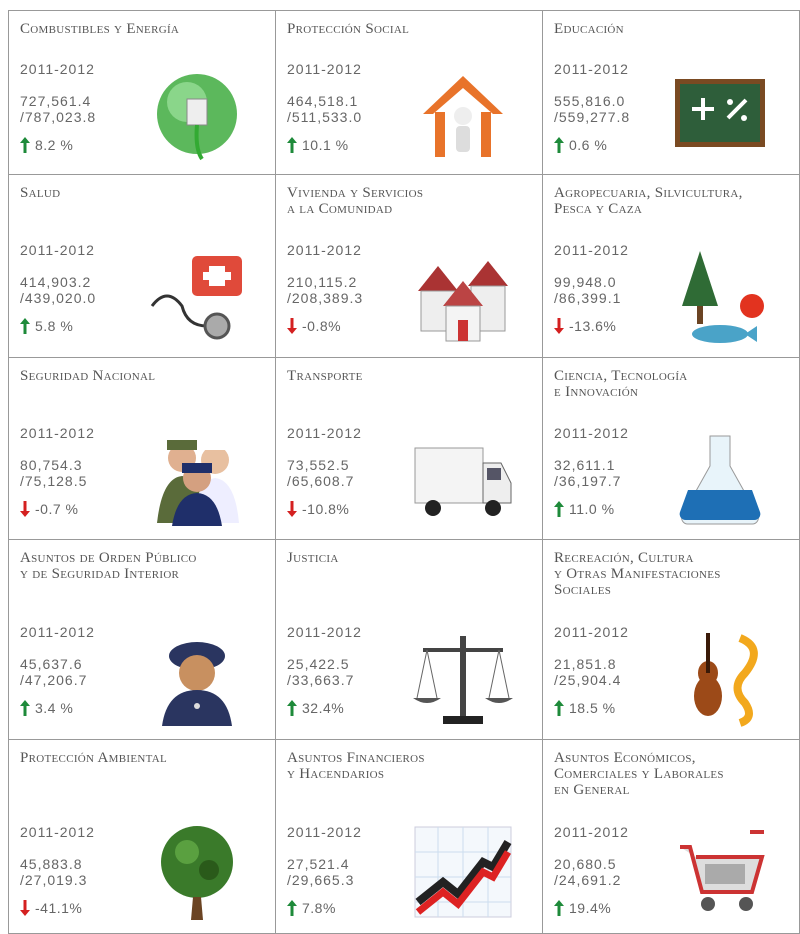 The width and height of the screenshot is (800, 934). What do you see at coordinates (57, 509) in the screenshot?
I see `change-value: -0.7 %` at bounding box center [57, 509].